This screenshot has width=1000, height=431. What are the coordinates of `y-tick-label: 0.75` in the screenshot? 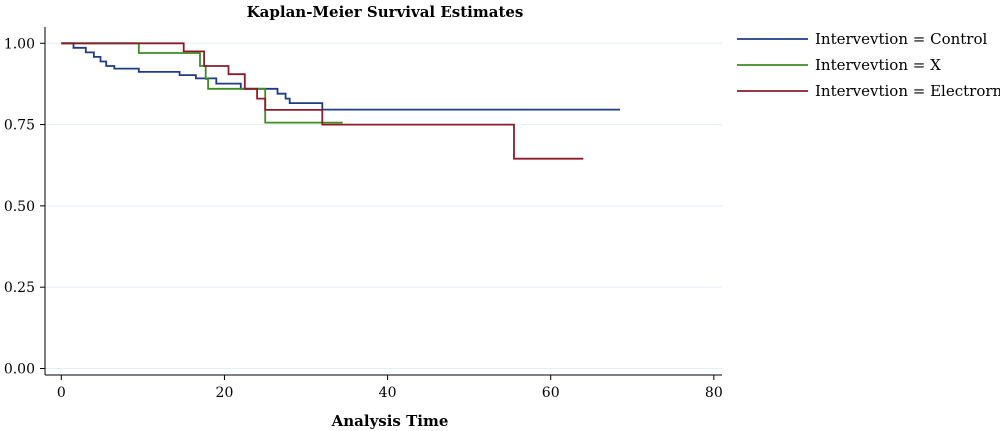 It's located at (19, 126).